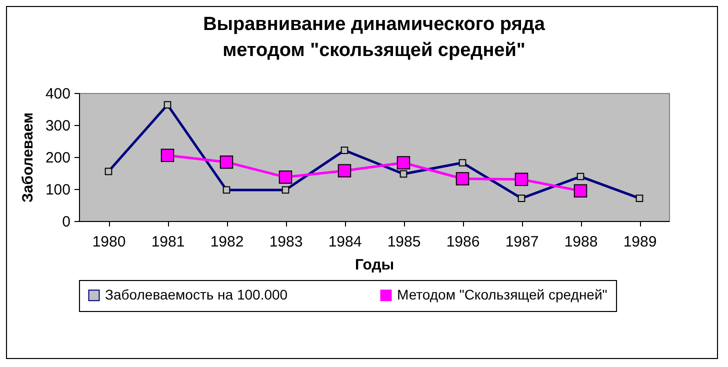 This screenshot has height=367, width=728. What do you see at coordinates (27, 157) in the screenshot?
I see `y-axis-title: Заболеваем` at bounding box center [27, 157].